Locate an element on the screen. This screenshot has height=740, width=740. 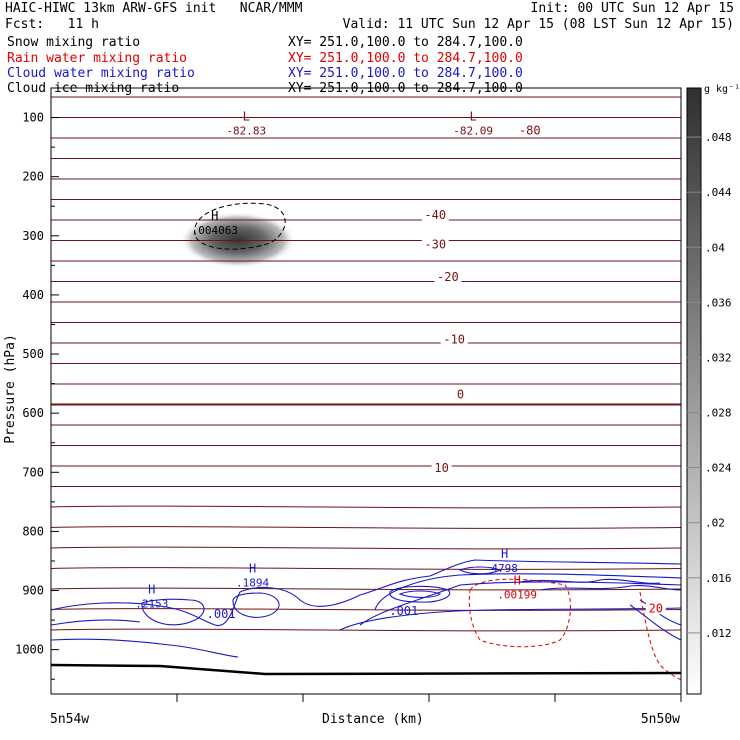
extremum-value: 4798 is located at coordinates (504, 568).